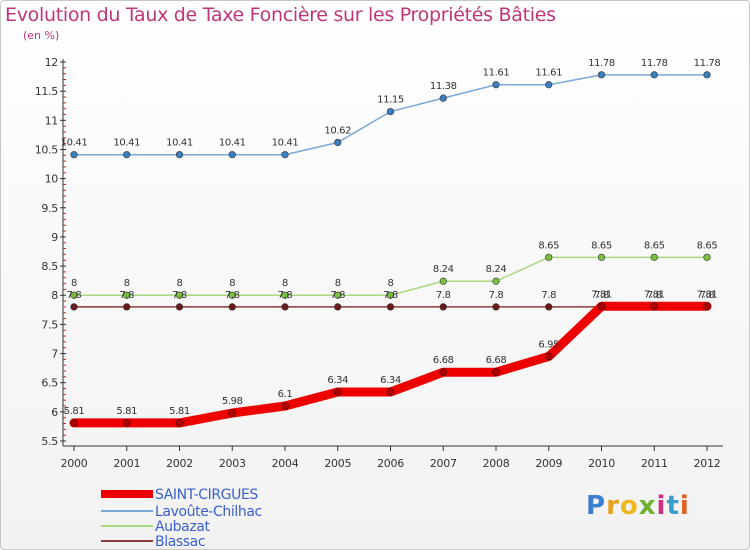 The image size is (750, 550). I want to click on legend-label: Blassac, so click(180, 541).